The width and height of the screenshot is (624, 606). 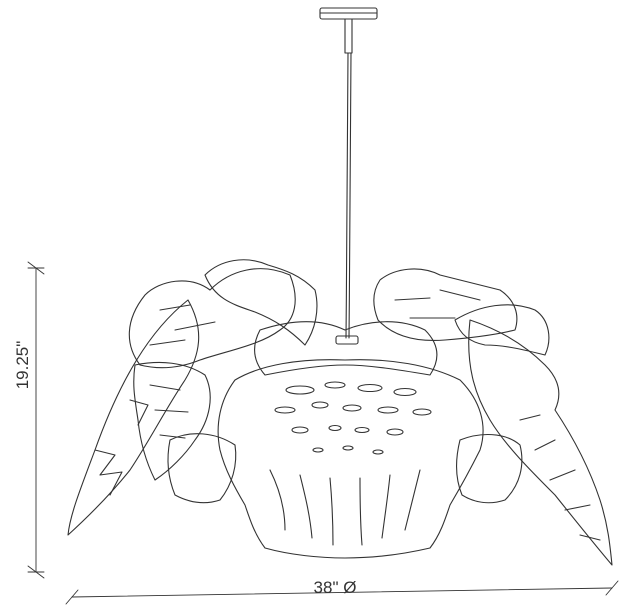 I want to click on height-dimension-label: 19.25", so click(x=22, y=365).